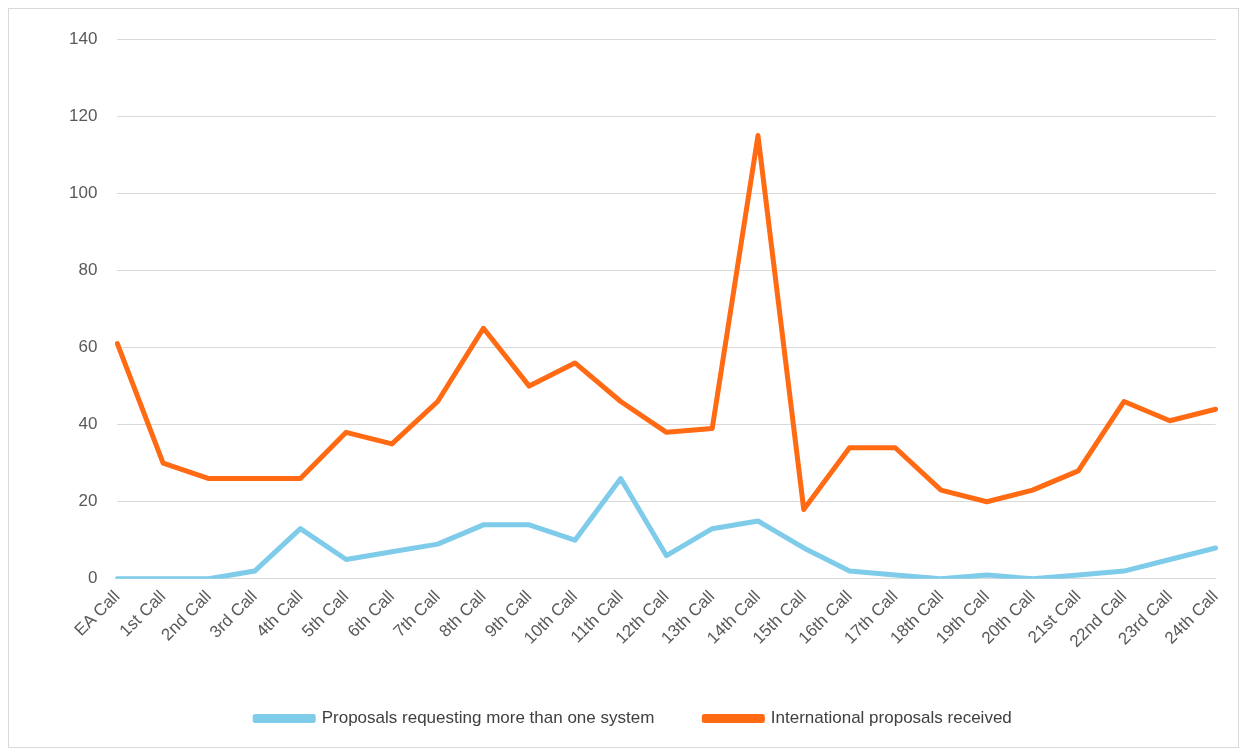 This screenshot has height=756, width=1247. What do you see at coordinates (88, 424) in the screenshot?
I see `y-tick-label: 40` at bounding box center [88, 424].